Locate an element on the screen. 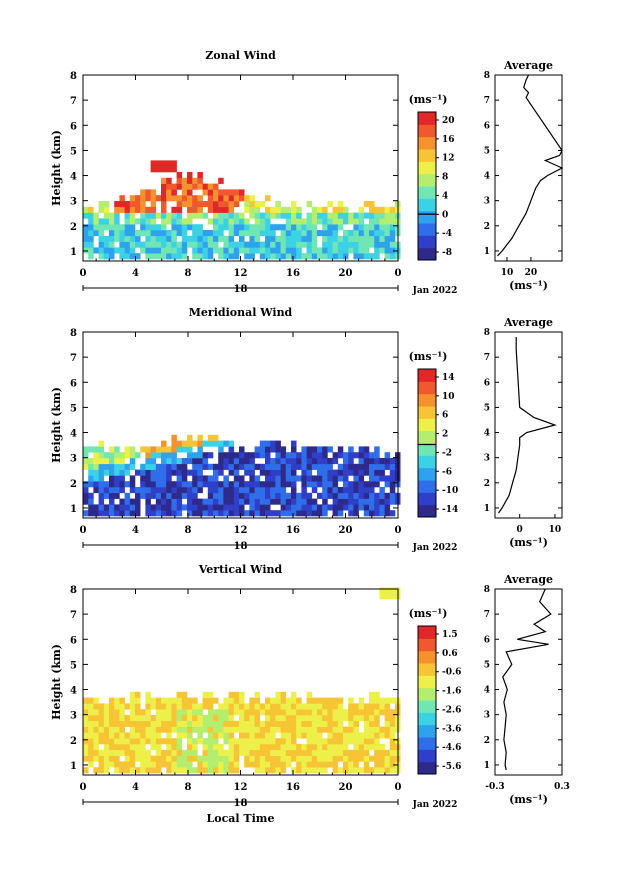 This screenshot has height=873, width=618. colorbar-tick-label: -2 is located at coordinates (447, 453).